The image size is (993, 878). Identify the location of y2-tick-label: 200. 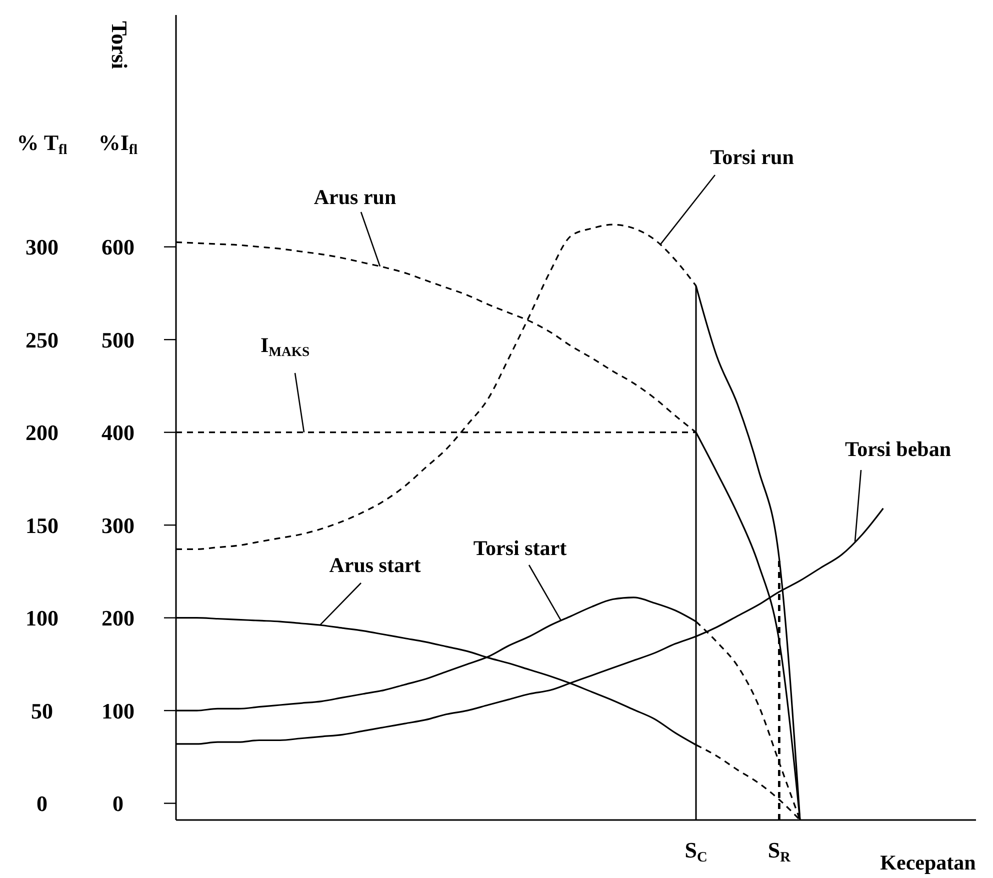
(118, 618).